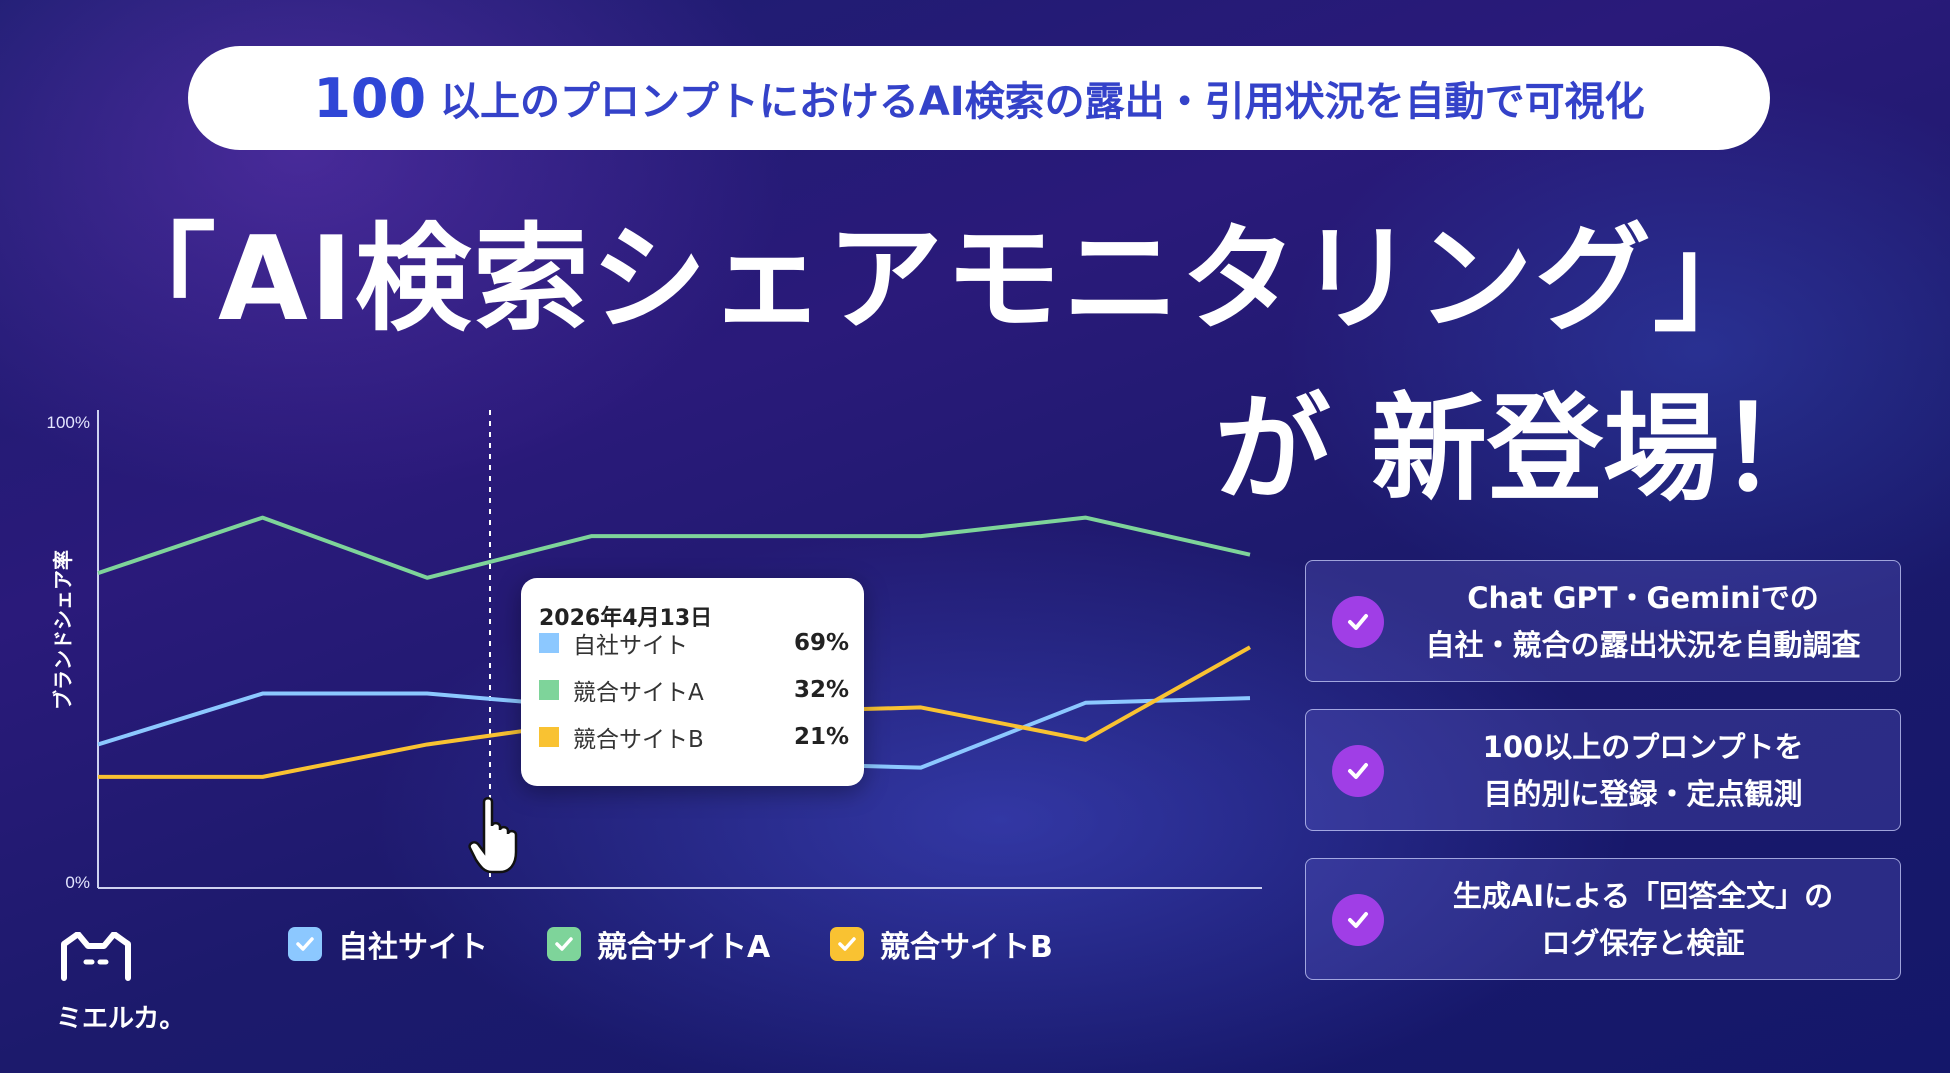 Image resolution: width=1950 pixels, height=1073 pixels. Describe the element at coordinates (1643, 943) in the screenshot. I see `feature-3-line-2: ログ保存と検証` at that location.